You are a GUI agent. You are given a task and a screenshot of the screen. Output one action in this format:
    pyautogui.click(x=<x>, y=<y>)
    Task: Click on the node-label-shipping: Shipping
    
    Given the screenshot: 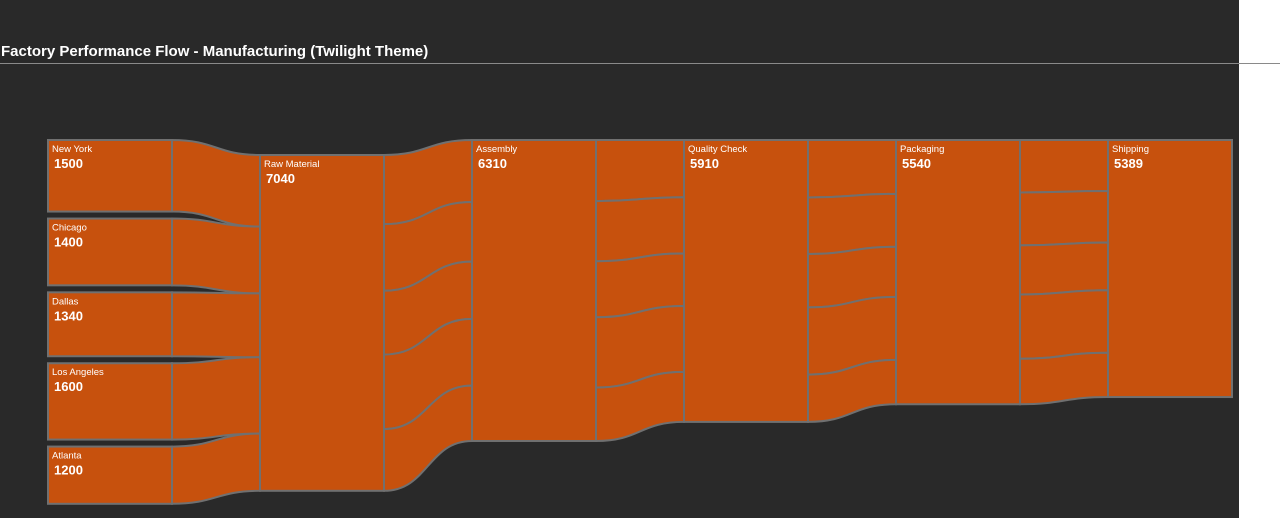 What is the action you would take?
    pyautogui.click(x=1130, y=149)
    